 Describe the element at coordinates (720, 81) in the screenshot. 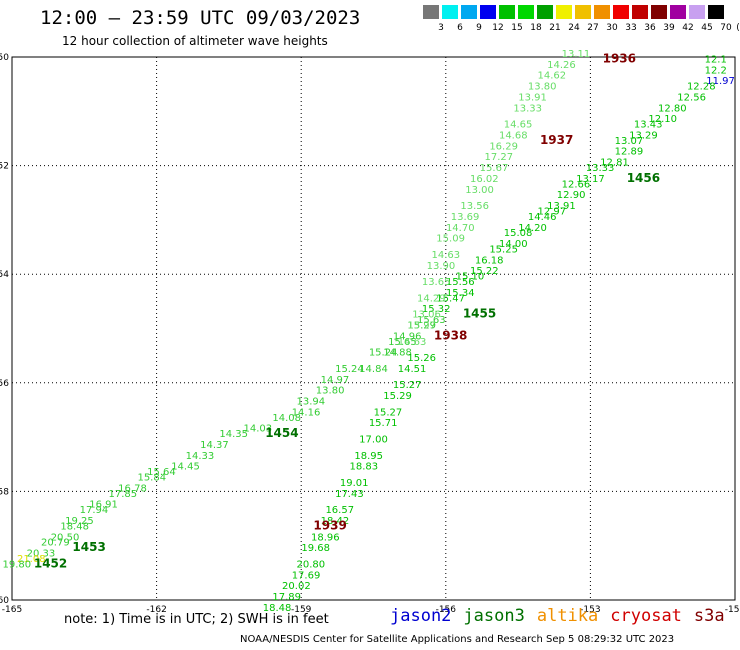

I see `wave-height-value: 11.97` at that location.